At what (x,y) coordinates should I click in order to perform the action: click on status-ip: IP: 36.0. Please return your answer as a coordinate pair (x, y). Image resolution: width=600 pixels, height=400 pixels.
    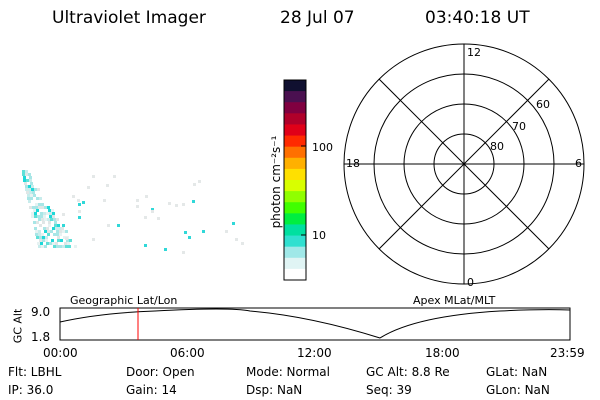
    Looking at the image, I should click on (31, 390).